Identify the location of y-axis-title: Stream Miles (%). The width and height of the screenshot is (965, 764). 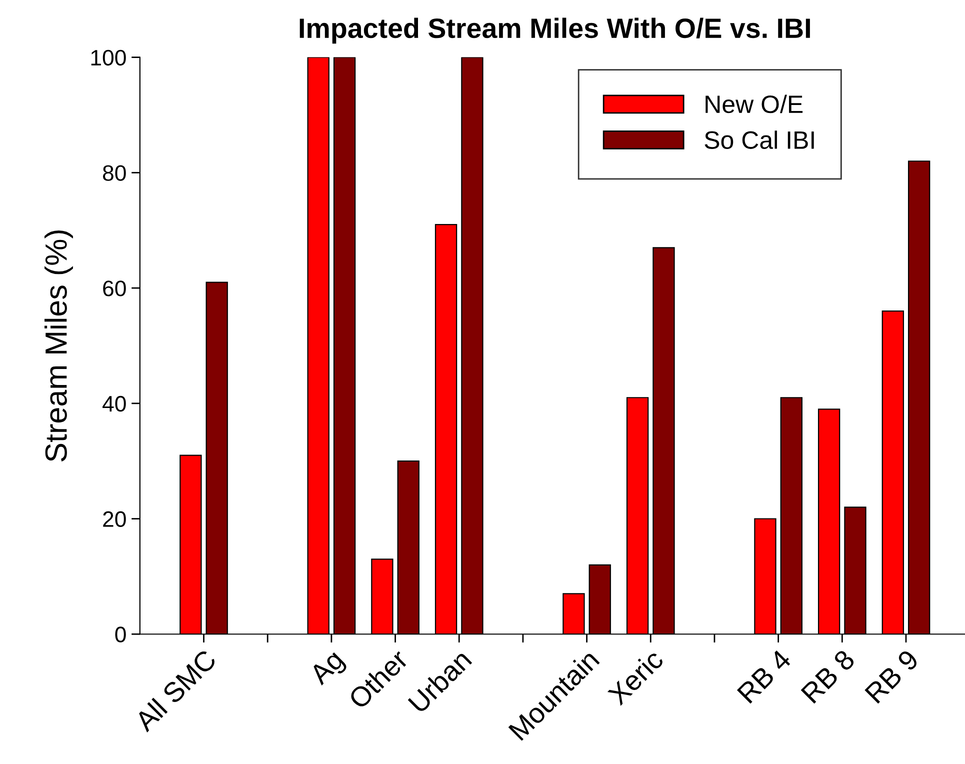
(58, 346).